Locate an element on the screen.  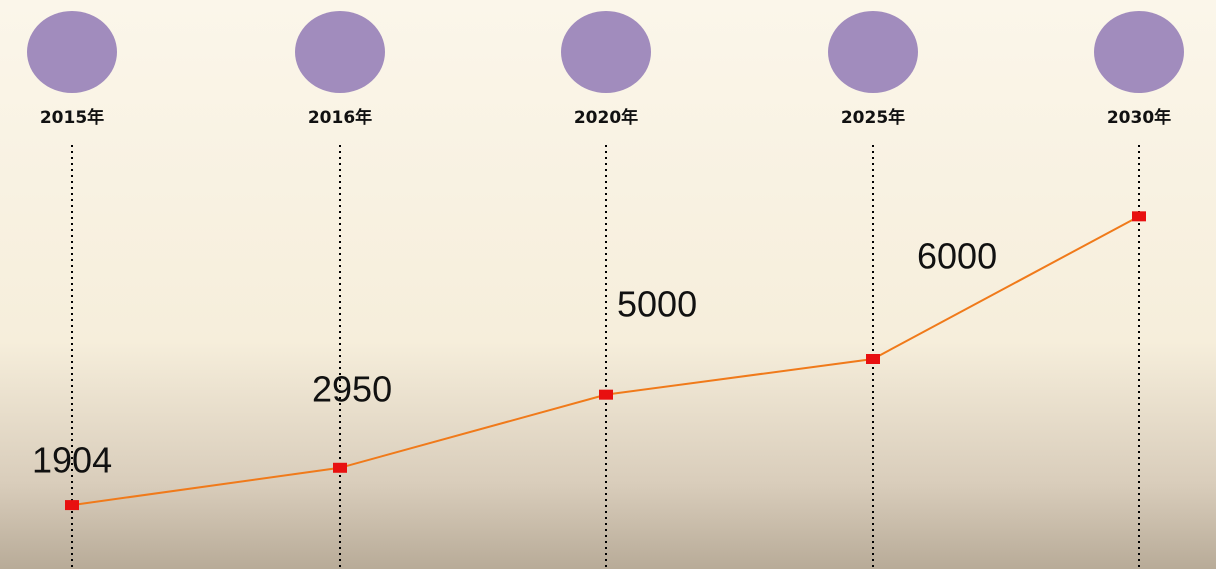
value-label: 1904 is located at coordinates (72, 460).